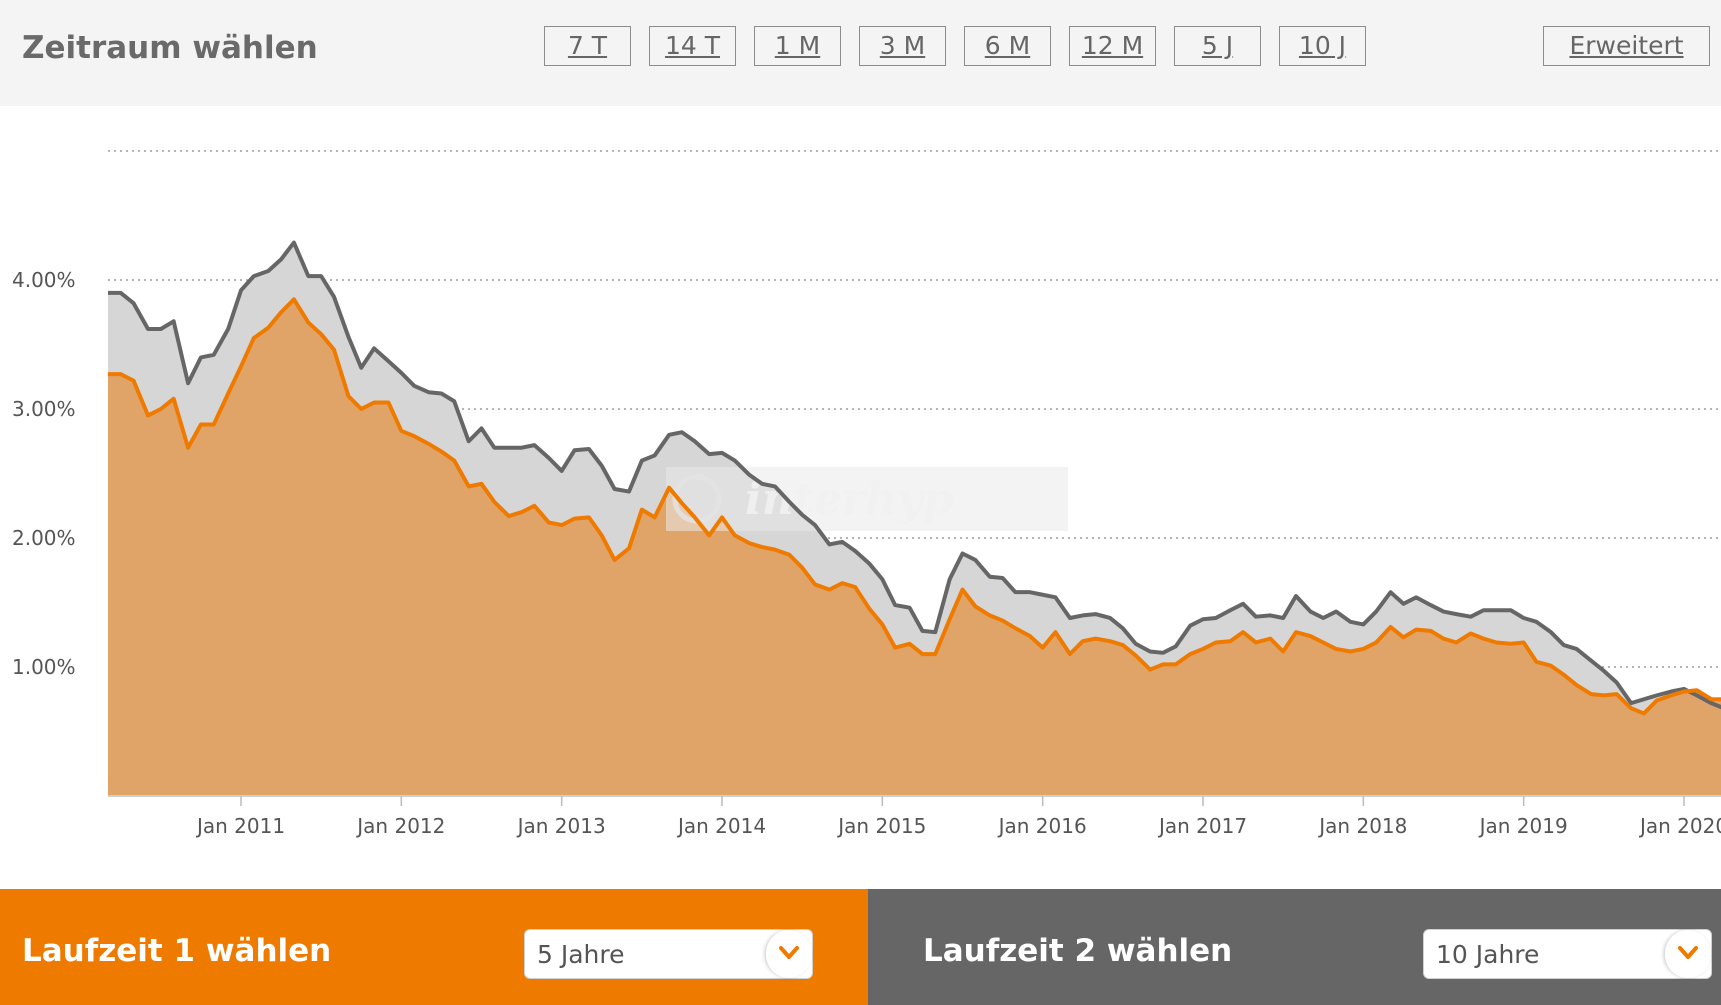  I want to click on range-button-14t: 14 T, so click(692, 46).